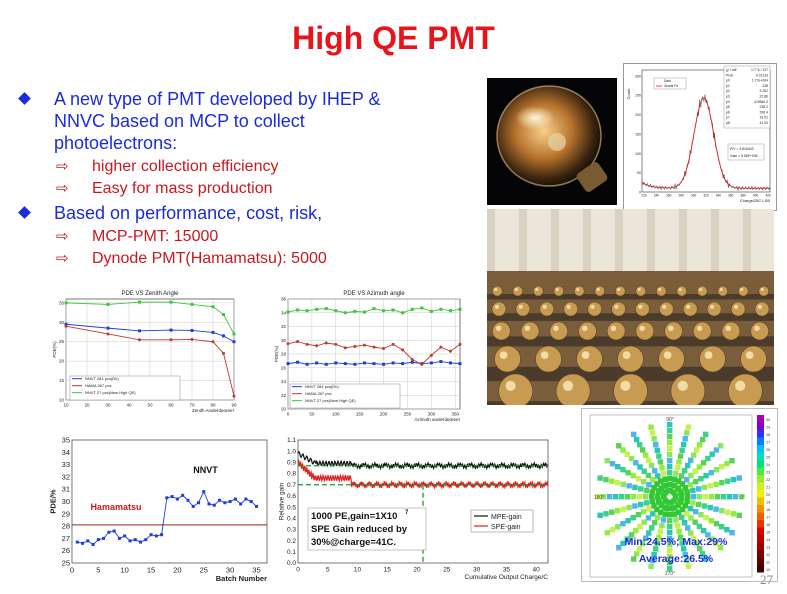 The width and height of the screenshot is (787, 594). I want to click on x-tick-label: 400, so click(756, 196).